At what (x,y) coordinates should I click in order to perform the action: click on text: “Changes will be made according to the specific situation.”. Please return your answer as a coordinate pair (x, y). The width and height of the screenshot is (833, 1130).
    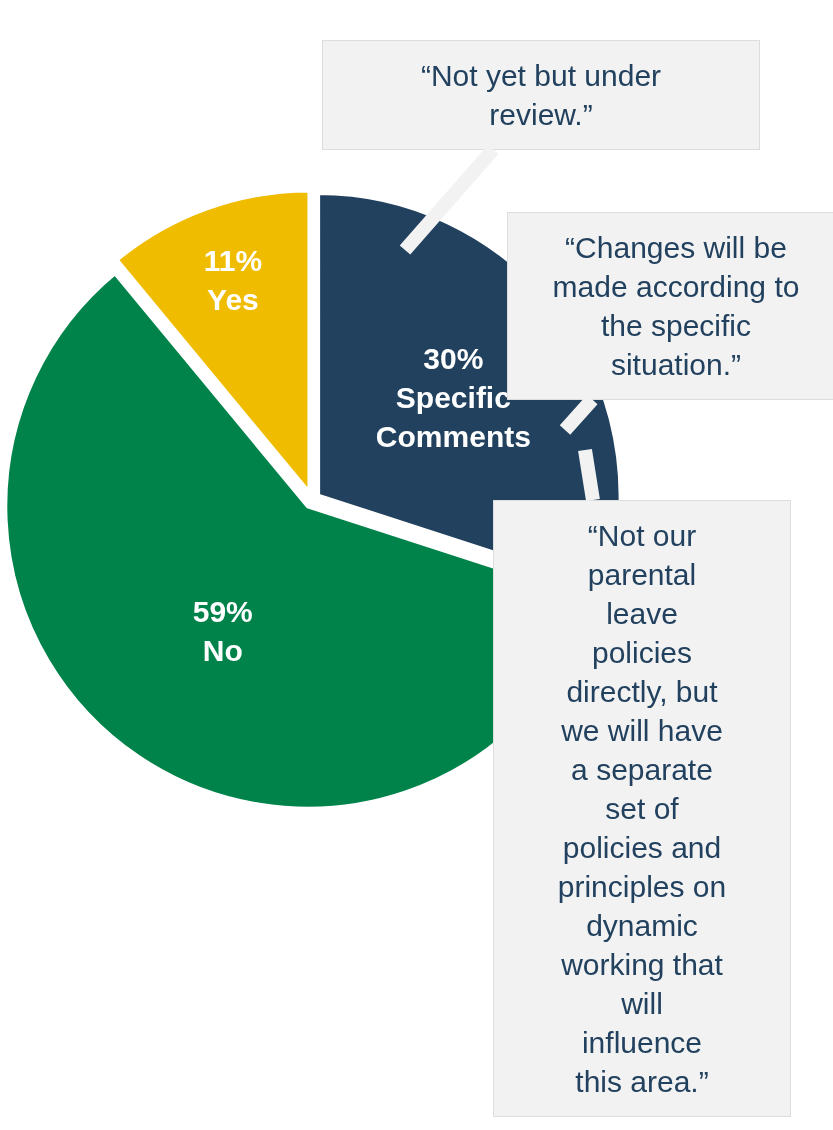
    Looking at the image, I should click on (676, 306).